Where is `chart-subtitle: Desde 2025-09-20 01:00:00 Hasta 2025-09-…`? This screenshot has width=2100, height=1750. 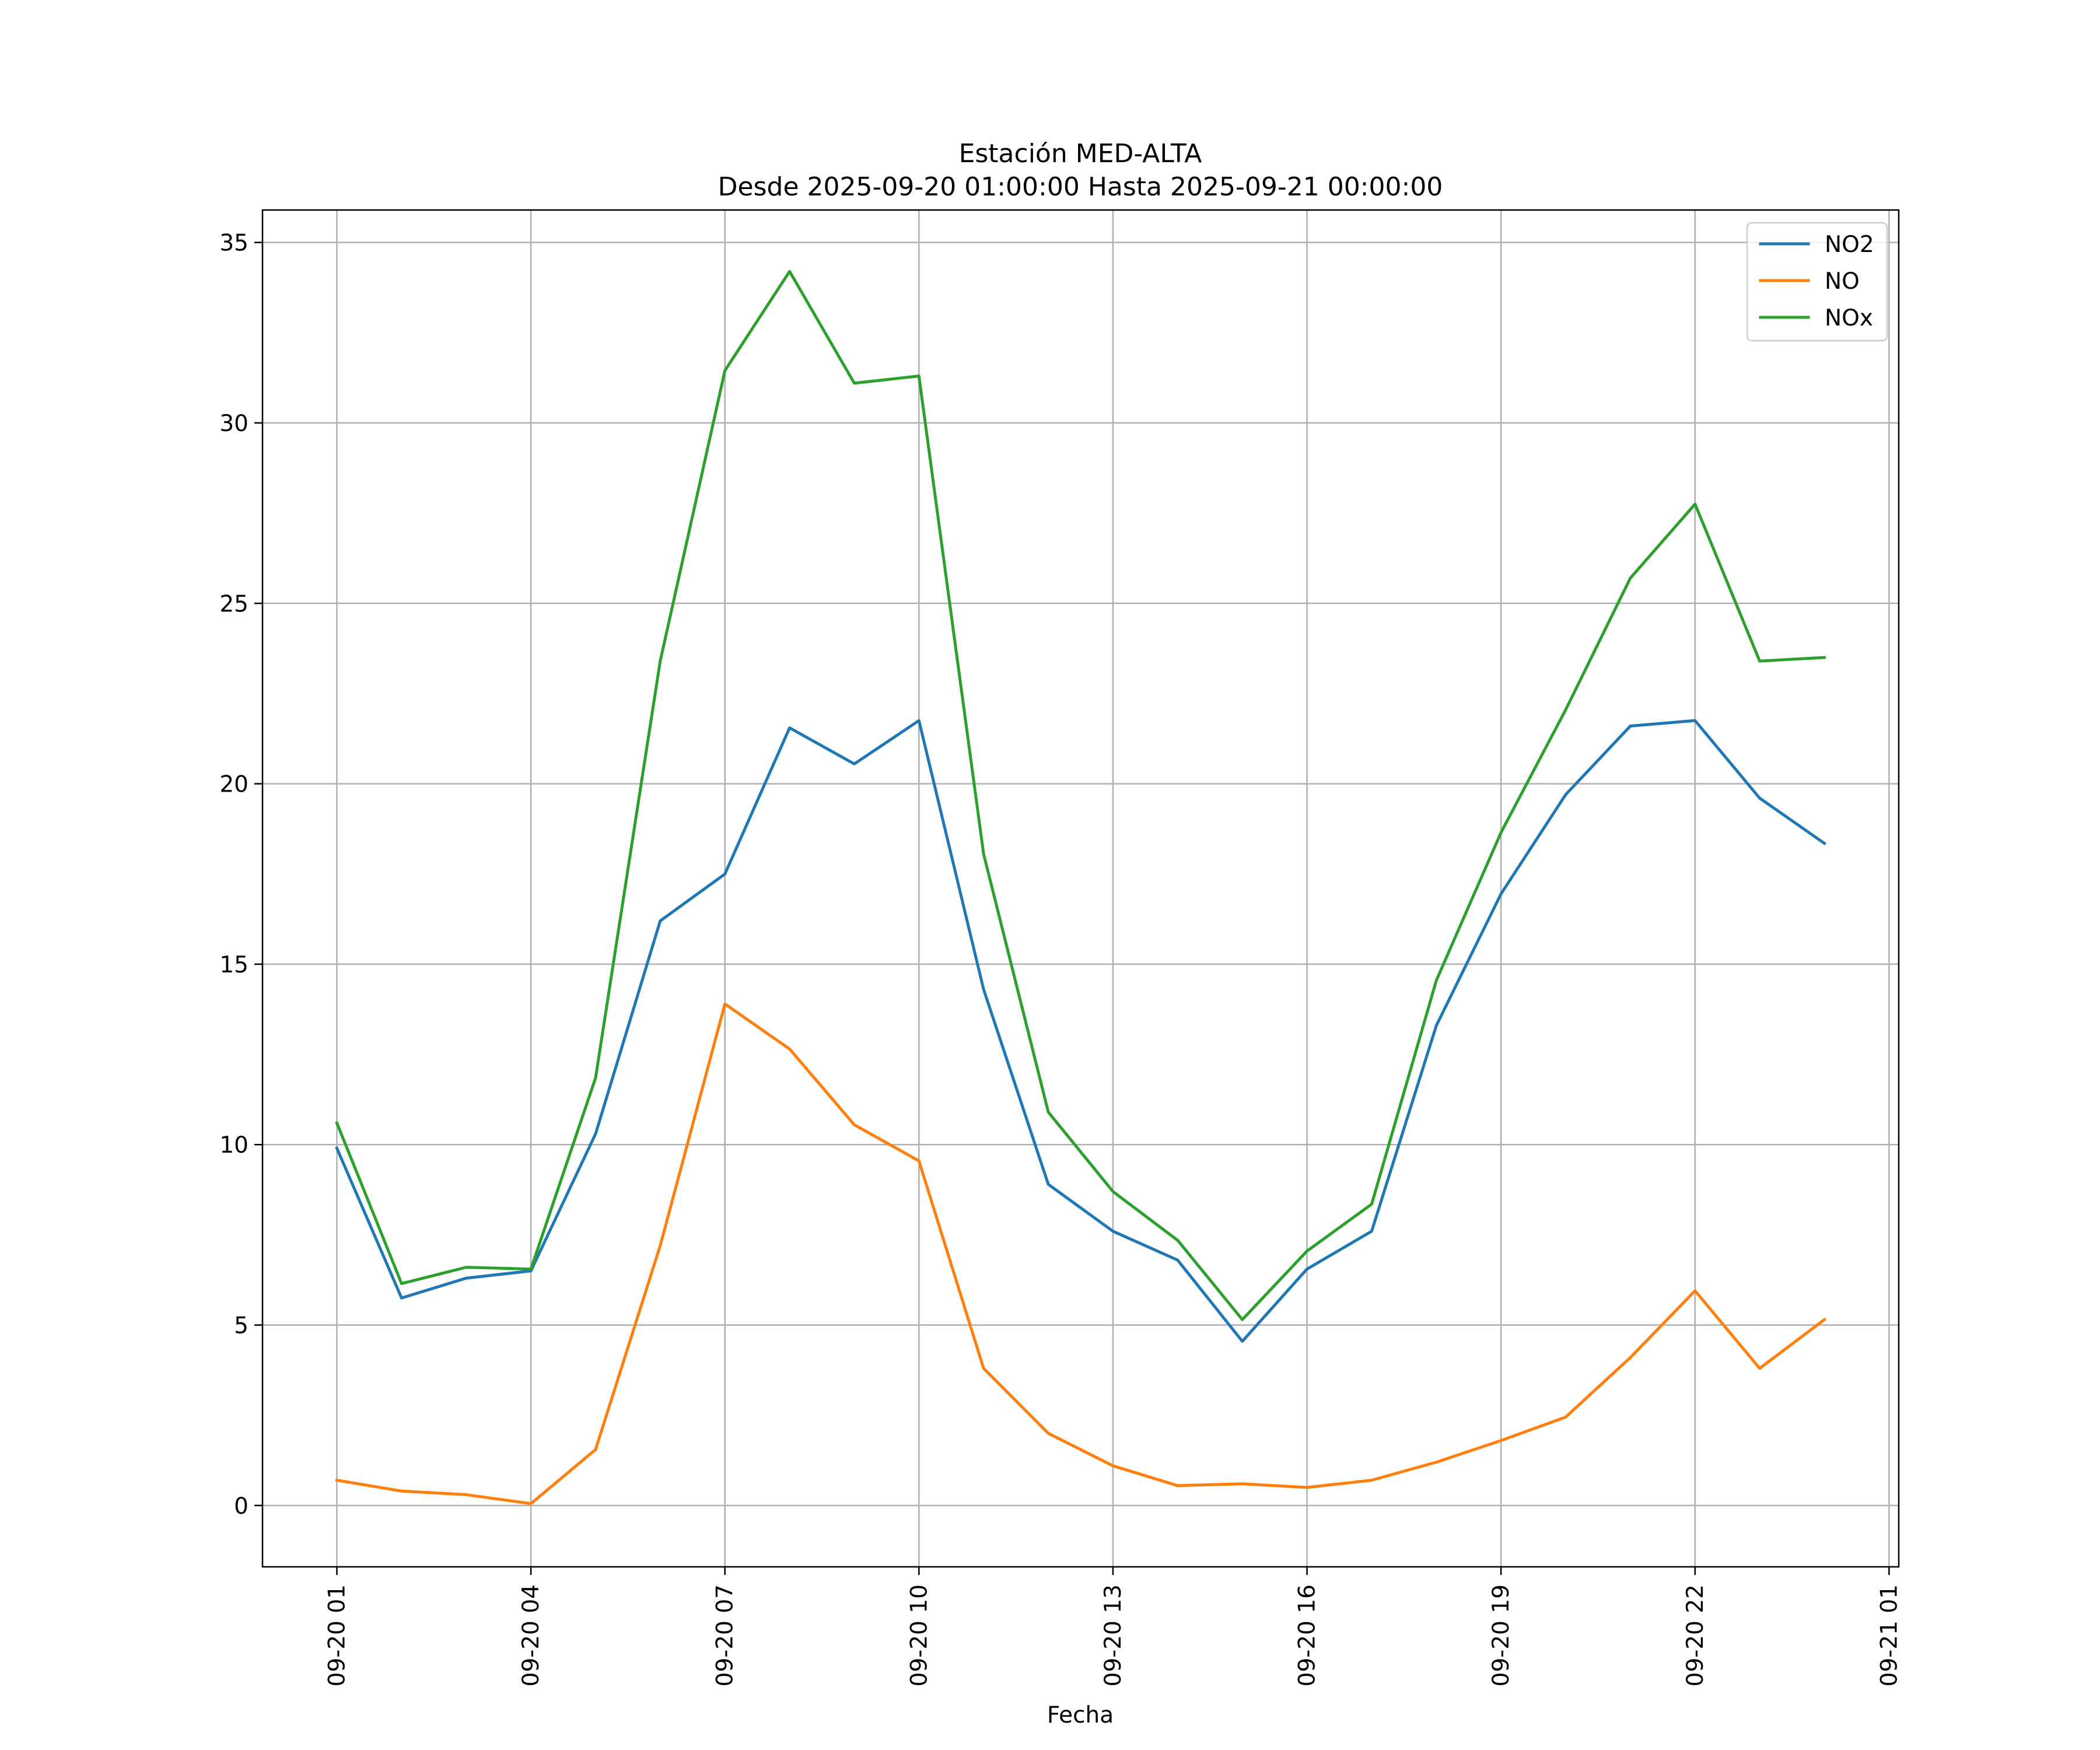
chart-subtitle: Desde 2025-09-20 01:00:00 Hasta 2025-09-… is located at coordinates (1080, 187).